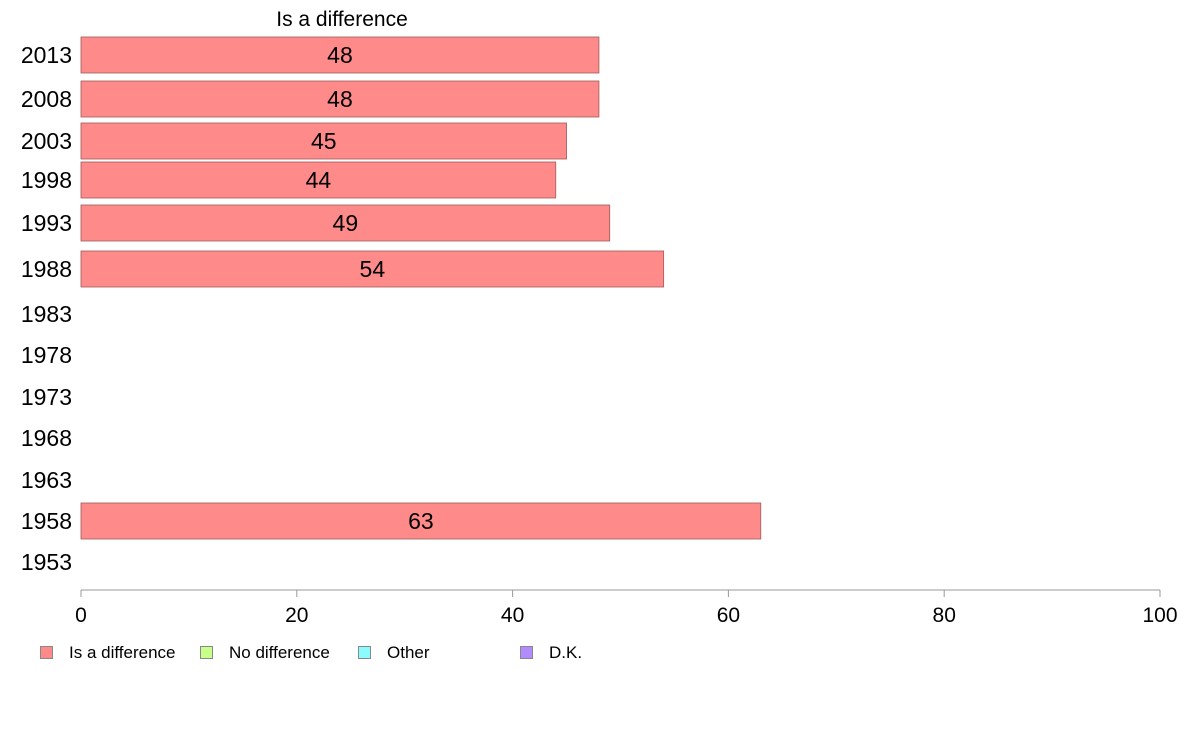 The image size is (1188, 736). I want to click on data-label-1993: 49, so click(346, 223).